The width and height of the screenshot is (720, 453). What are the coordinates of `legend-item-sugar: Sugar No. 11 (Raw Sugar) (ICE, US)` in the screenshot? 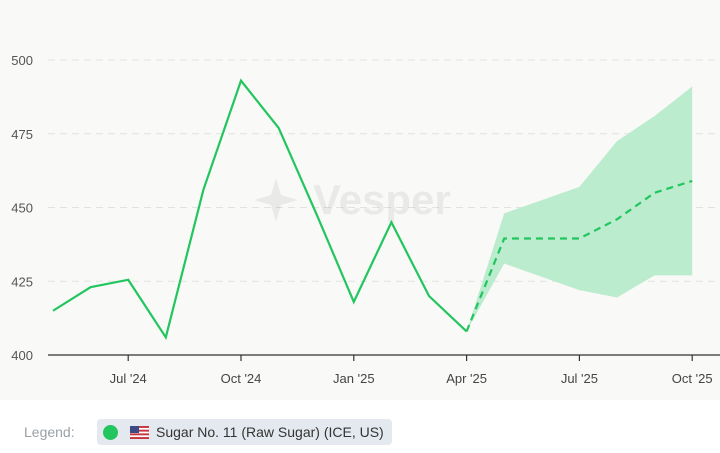 It's located at (244, 432).